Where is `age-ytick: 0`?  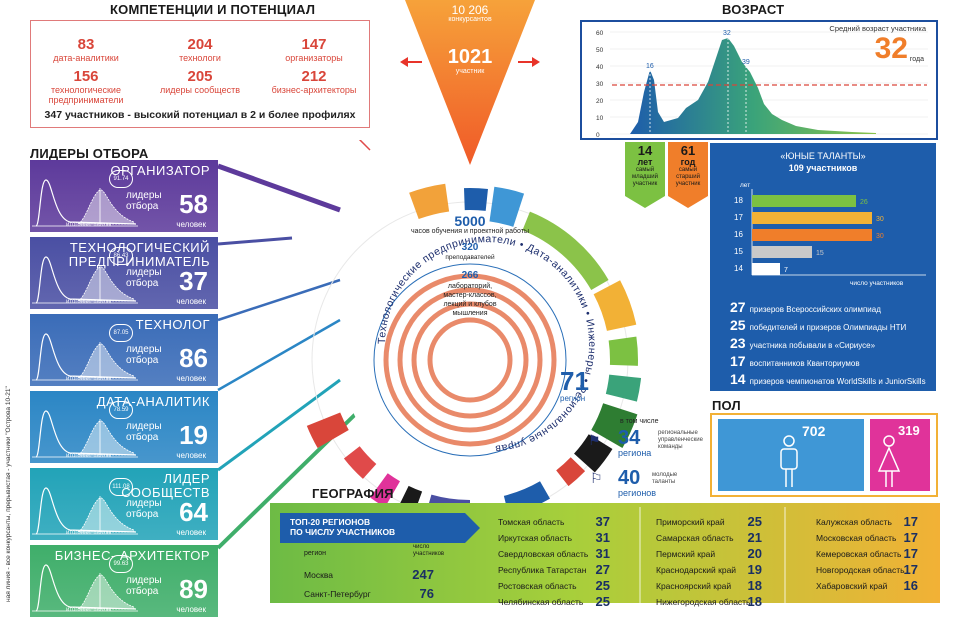 age-ytick: 0 is located at coordinates (598, 135).